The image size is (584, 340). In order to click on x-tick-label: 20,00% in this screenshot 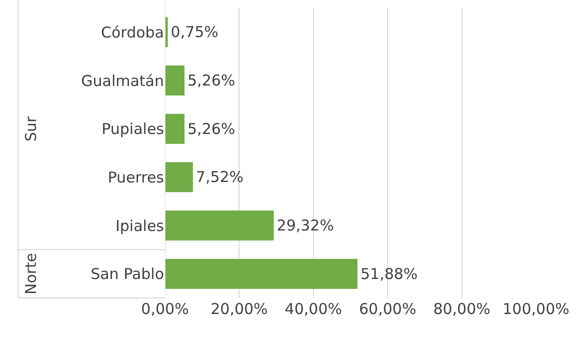, I will do `click(239, 309)`.